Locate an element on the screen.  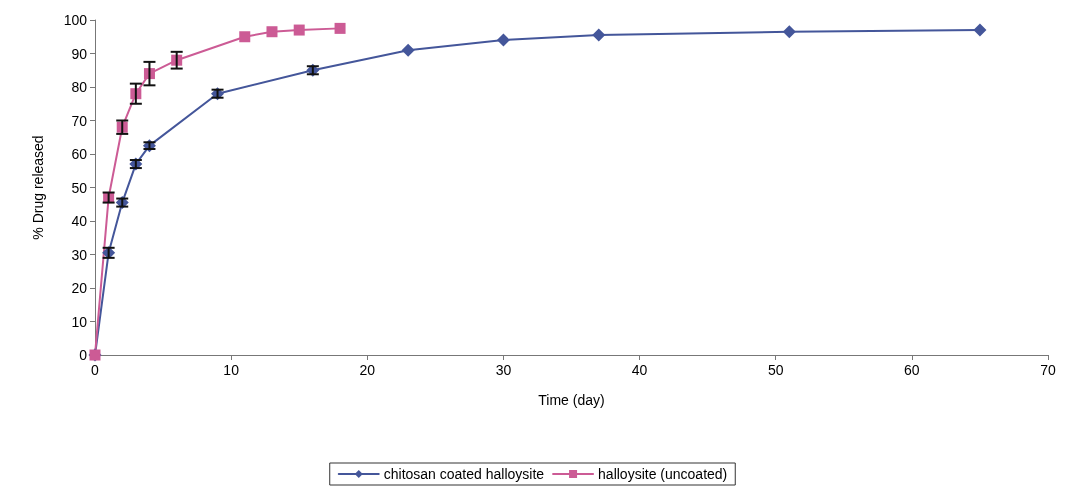
x-tick-label: 30 is located at coordinates (503, 370).